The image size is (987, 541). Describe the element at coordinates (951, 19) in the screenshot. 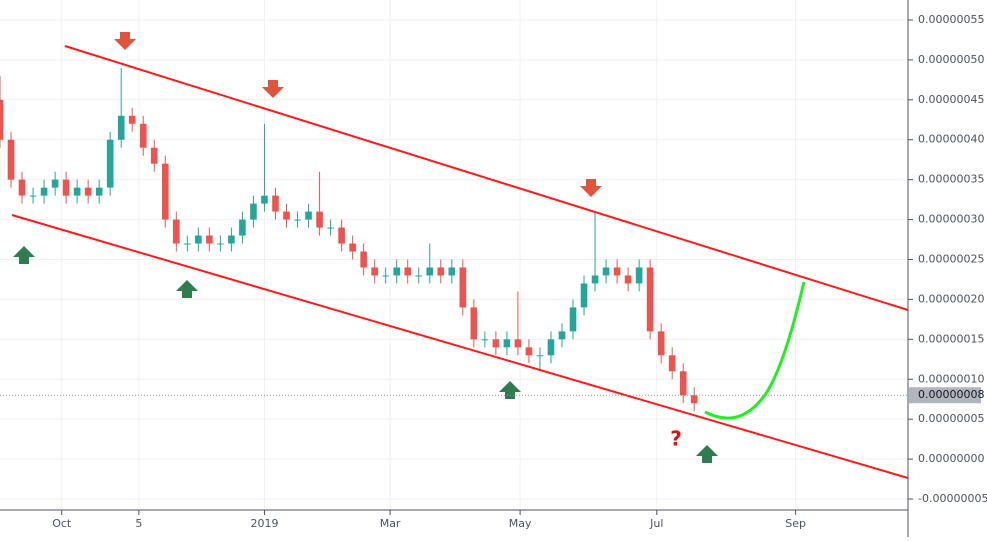

I see `y-tick-label: 0.00000055` at that location.